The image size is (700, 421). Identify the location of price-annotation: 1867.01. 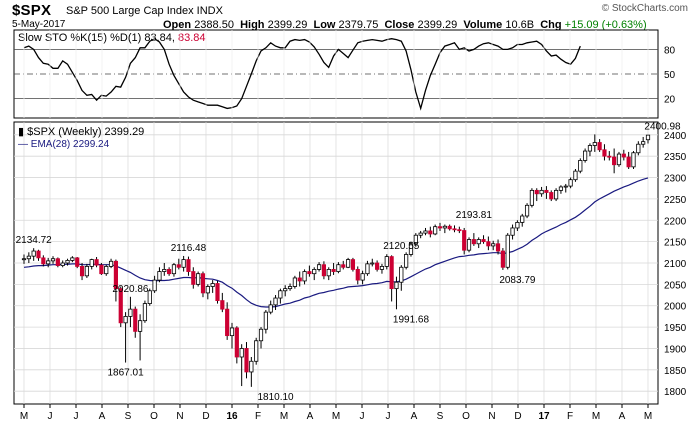
(126, 373).